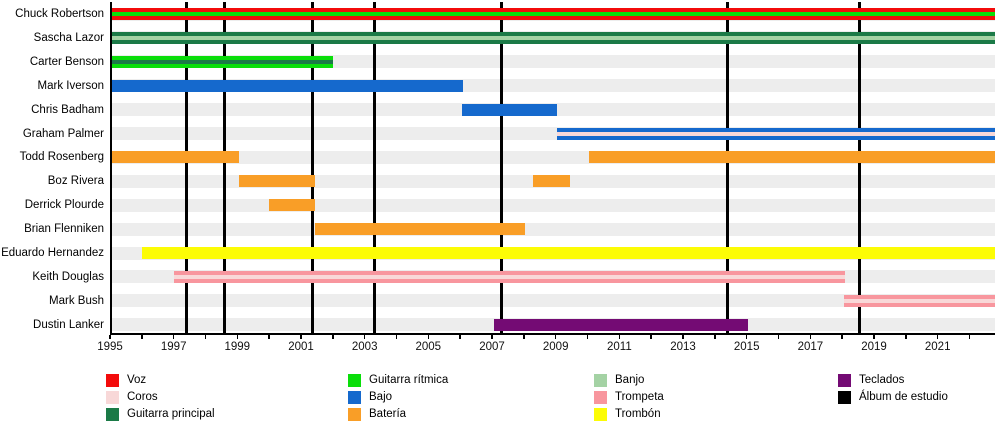  Describe the element at coordinates (746, 347) in the screenshot. I see `x-axis-year-label: 2015` at that location.